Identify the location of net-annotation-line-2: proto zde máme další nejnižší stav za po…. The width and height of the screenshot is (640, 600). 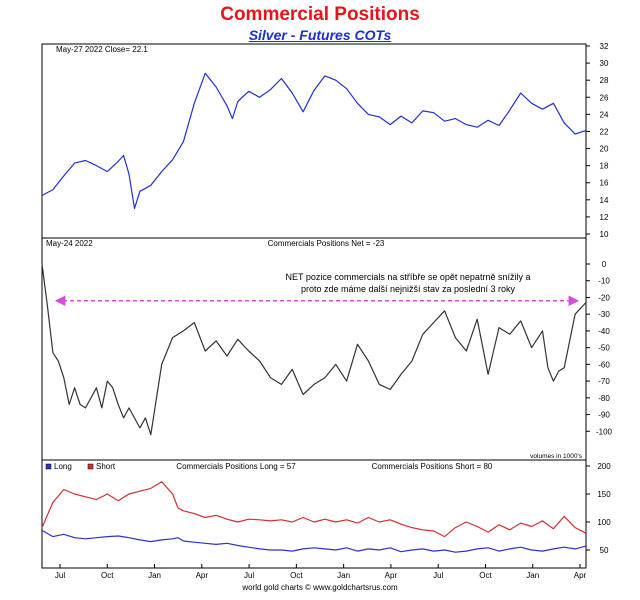
(408, 289).